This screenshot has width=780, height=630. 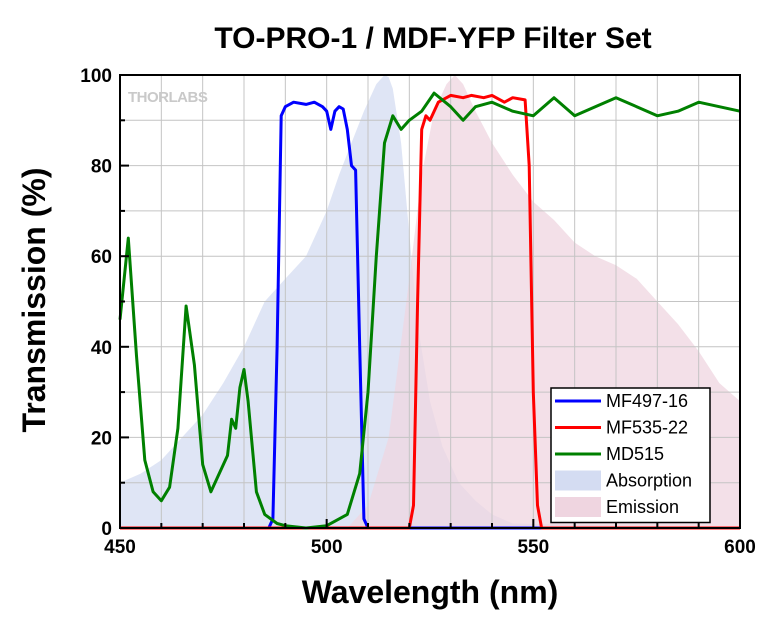 I want to click on legend-label-emission: Emission, so click(x=642, y=507).